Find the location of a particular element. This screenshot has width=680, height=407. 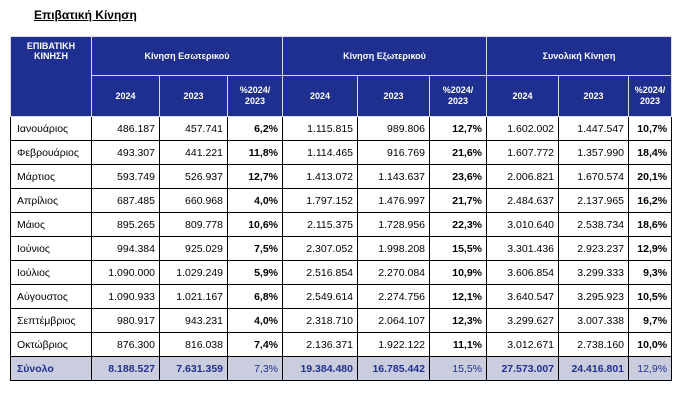

value-cell: 3.299.627 is located at coordinates (523, 320).